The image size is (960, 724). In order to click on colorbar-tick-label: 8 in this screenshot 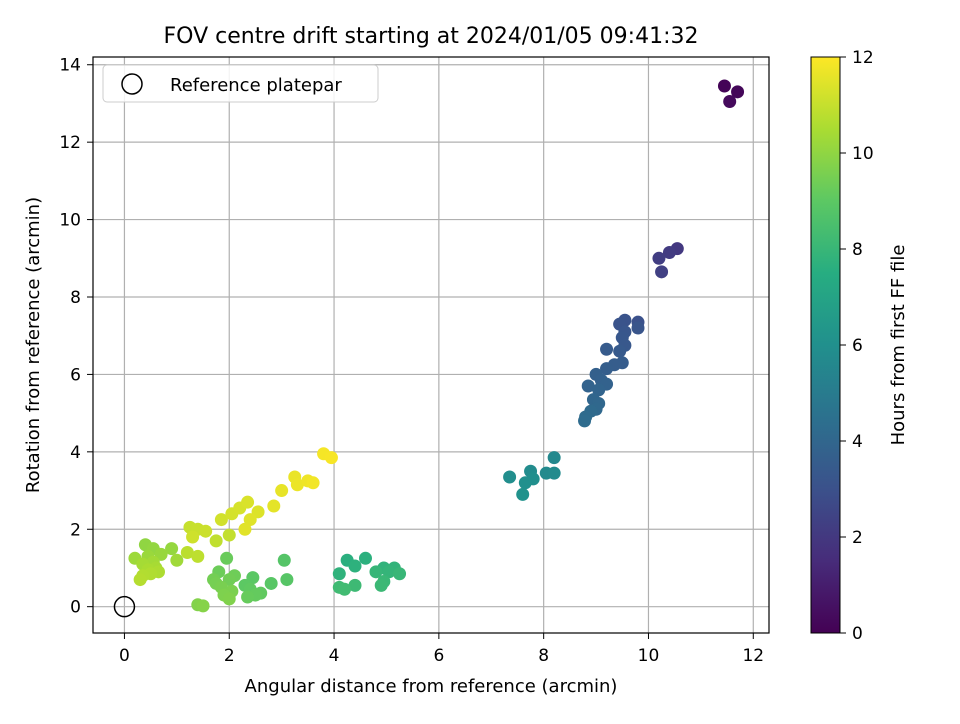, I will do `click(857, 250)`.